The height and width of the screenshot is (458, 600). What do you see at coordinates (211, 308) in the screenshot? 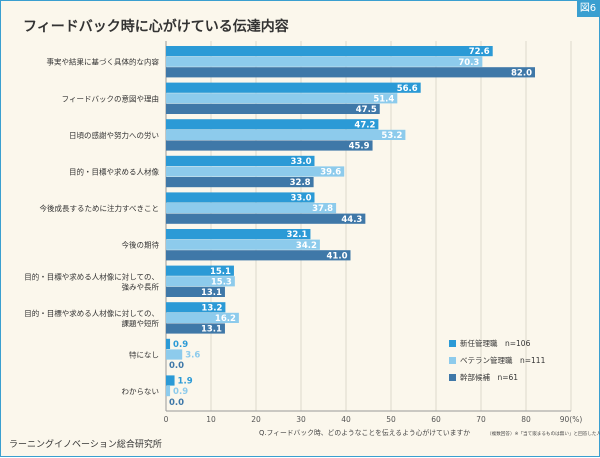
I see `bar-value-label: 13.2` at bounding box center [211, 308].